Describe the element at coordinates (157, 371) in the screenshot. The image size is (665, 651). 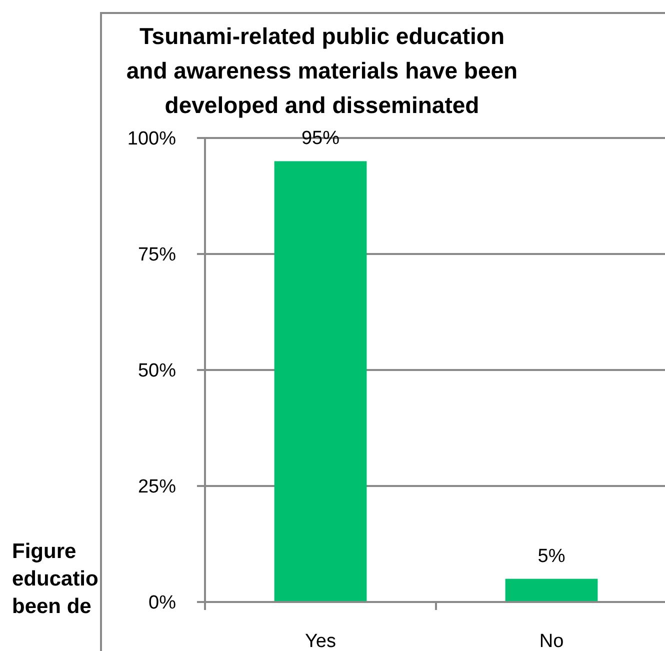
I see `y-tick-label: 50%` at that location.